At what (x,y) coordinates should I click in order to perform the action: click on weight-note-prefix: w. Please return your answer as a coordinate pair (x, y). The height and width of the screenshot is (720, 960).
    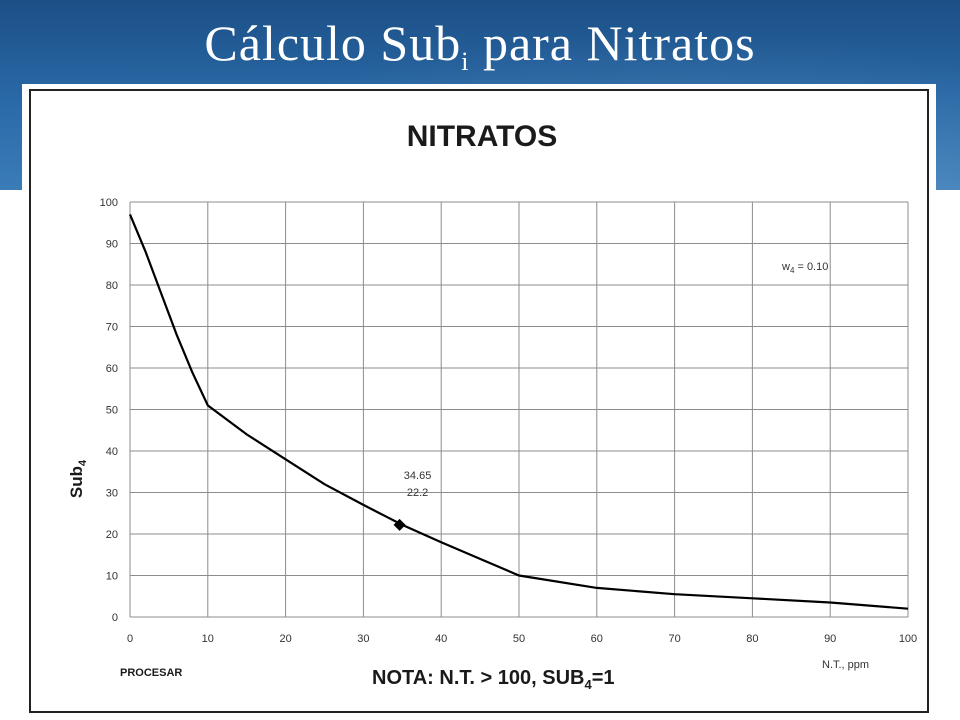
    Looking at the image, I should click on (785, 267).